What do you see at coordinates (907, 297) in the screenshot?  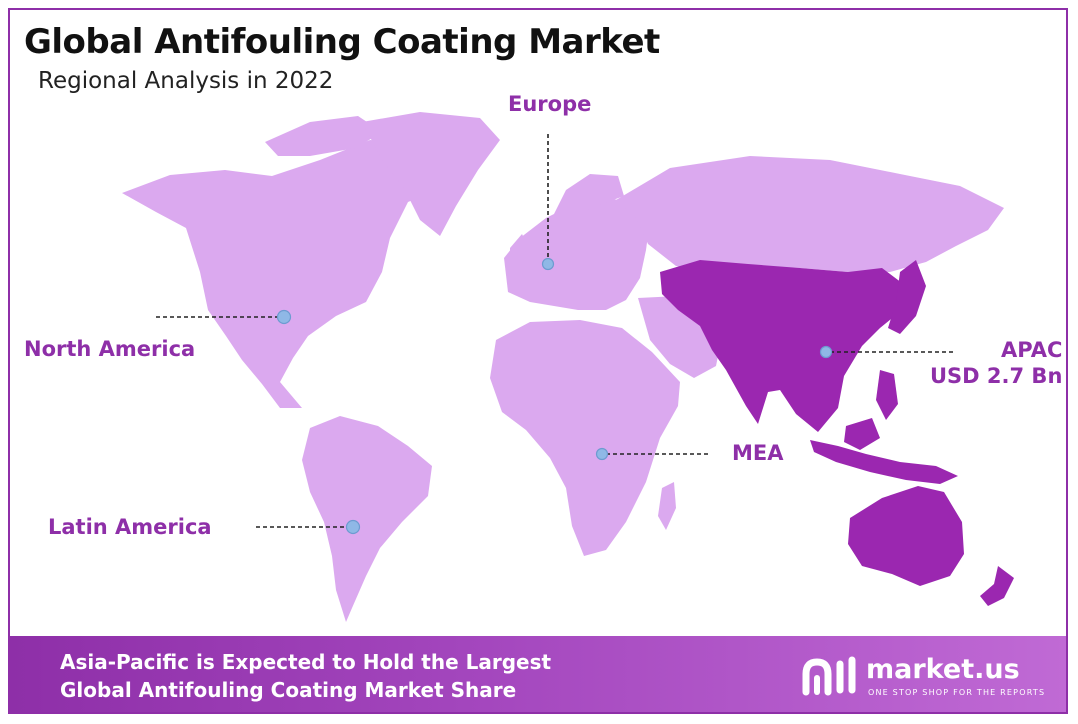 I see `japan-landmass` at bounding box center [907, 297].